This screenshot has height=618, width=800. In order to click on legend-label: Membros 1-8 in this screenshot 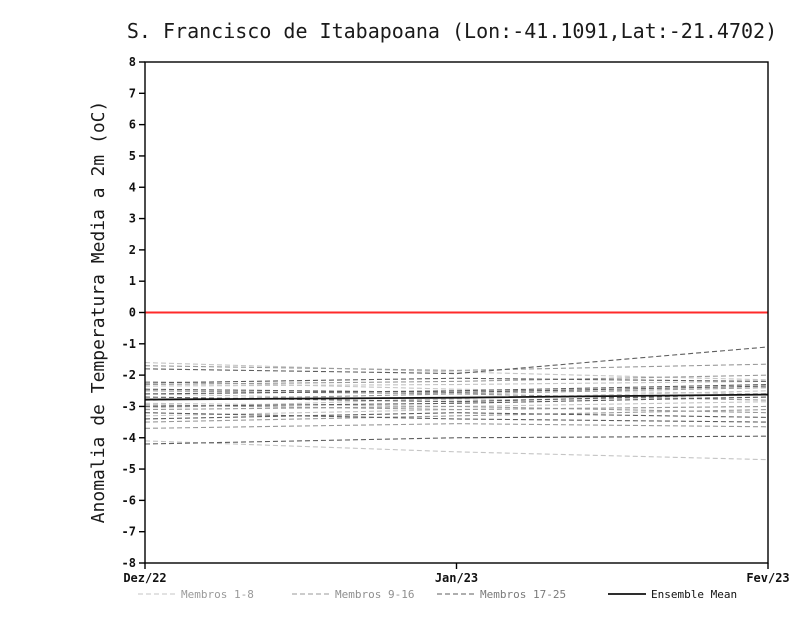, I will do `click(217, 594)`.